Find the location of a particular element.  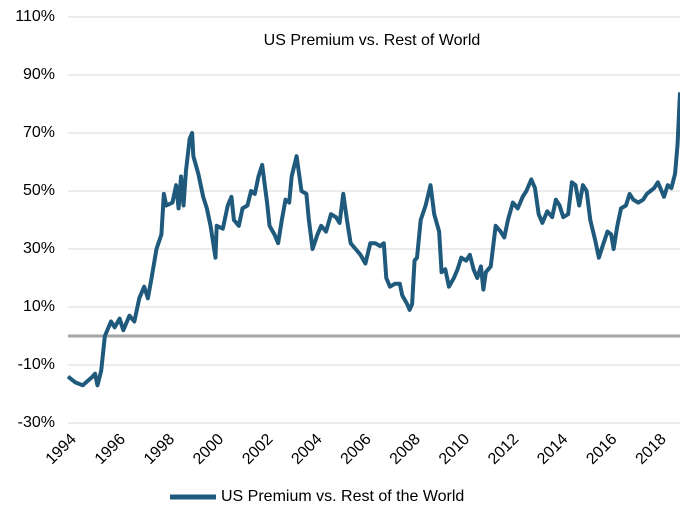

y-tick-label: 70% is located at coordinates (39, 132).